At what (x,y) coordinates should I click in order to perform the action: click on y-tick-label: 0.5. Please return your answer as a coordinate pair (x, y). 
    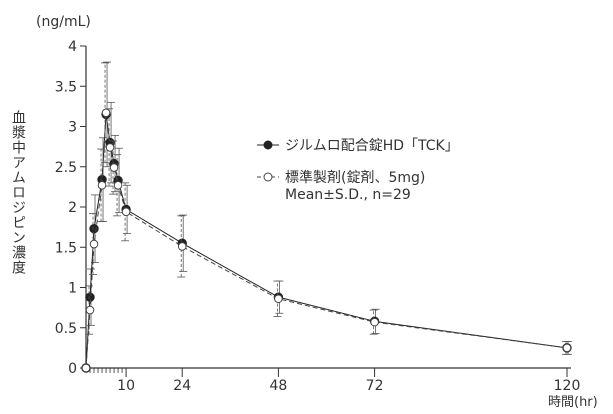
    Looking at the image, I should click on (66, 329).